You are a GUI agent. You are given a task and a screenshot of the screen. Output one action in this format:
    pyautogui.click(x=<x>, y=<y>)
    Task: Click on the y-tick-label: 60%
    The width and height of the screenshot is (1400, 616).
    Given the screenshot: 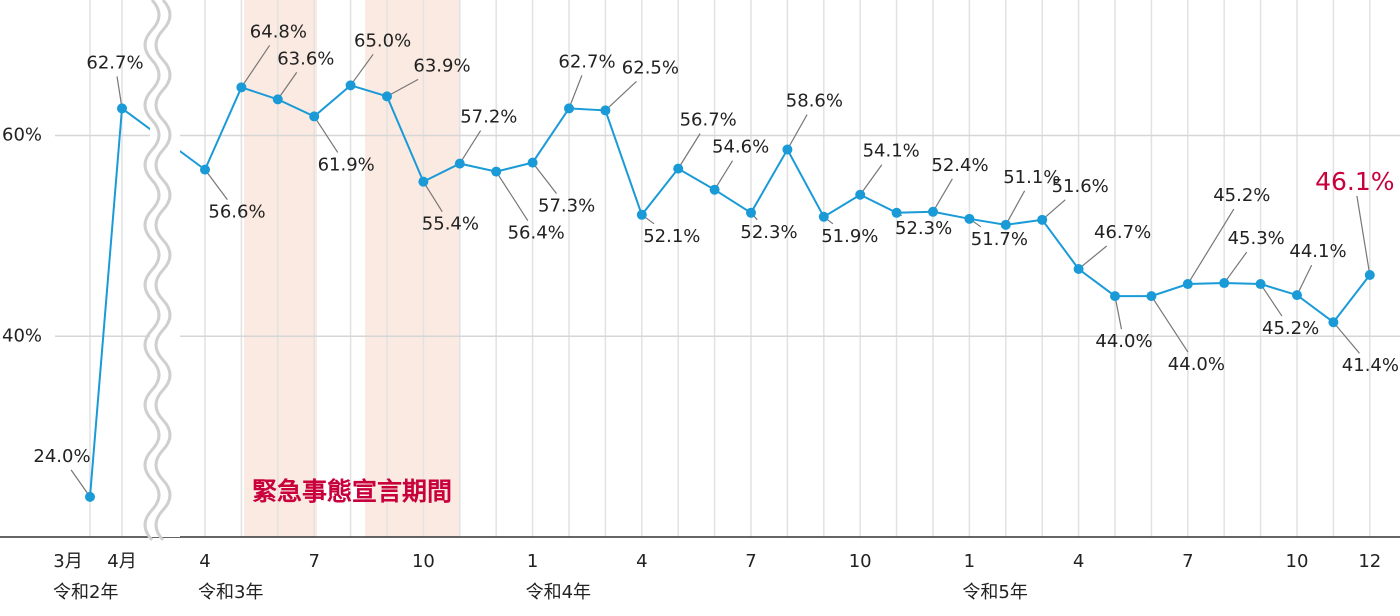 What is the action you would take?
    pyautogui.click(x=22, y=135)
    